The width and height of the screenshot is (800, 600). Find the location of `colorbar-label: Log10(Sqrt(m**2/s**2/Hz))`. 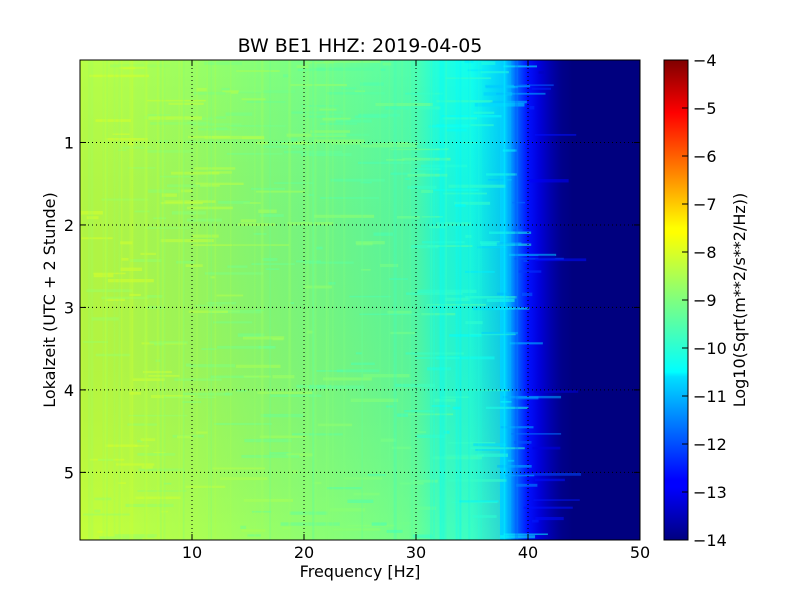

colorbar-label: Log10(Sqrt(m**2/s**2/Hz)) is located at coordinates (739, 300).